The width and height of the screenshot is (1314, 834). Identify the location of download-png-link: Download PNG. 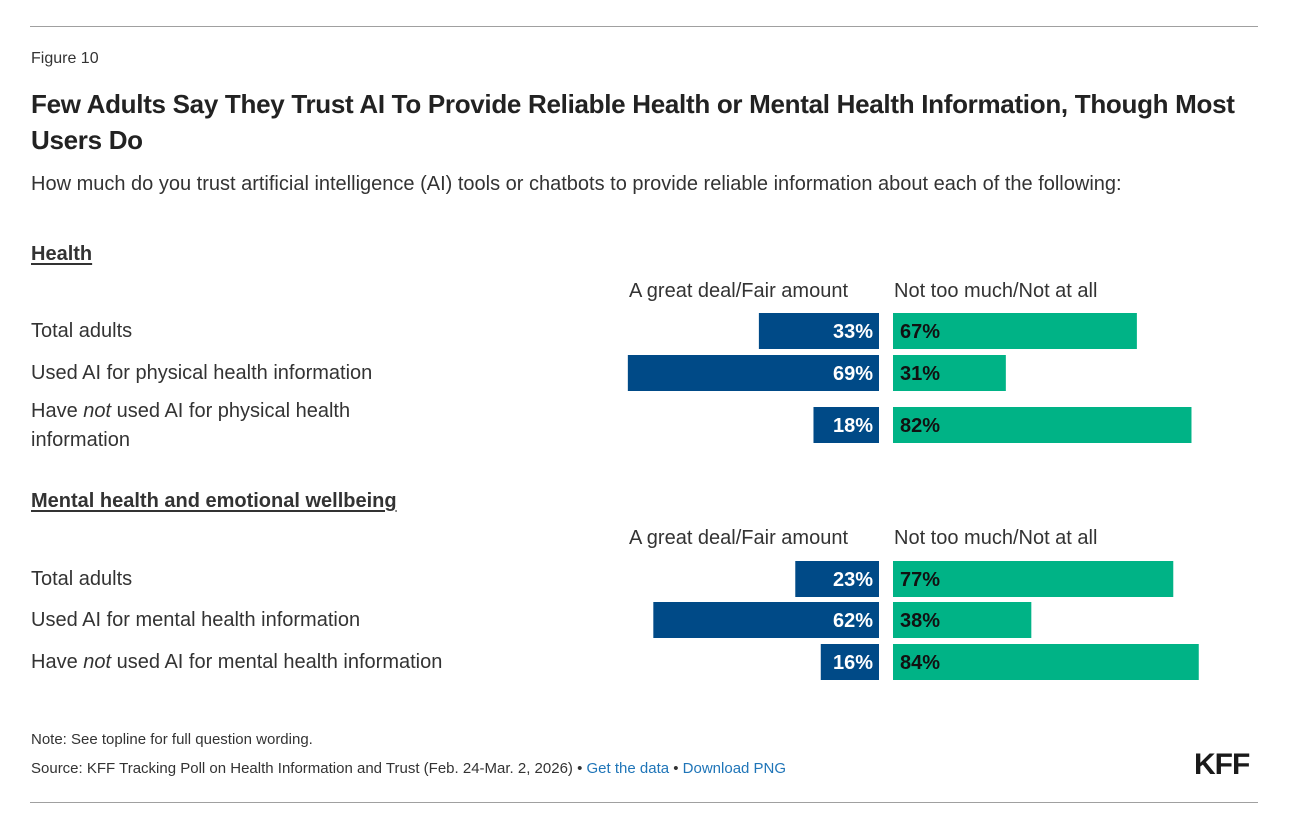
(734, 768).